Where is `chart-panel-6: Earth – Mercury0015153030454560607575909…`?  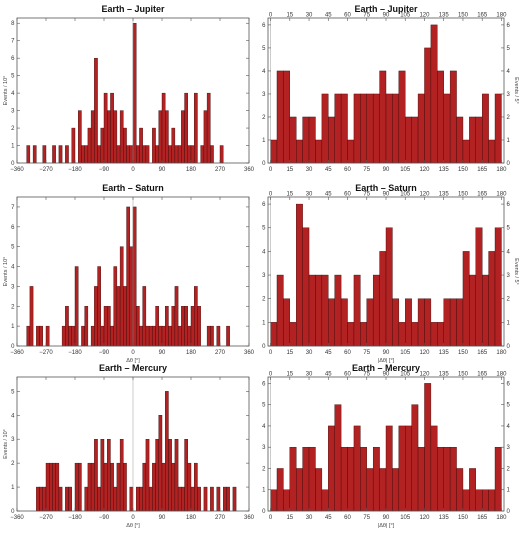 chart-panel-6: Earth – Mercury0015153030454560607575909… is located at coordinates (386, 446).